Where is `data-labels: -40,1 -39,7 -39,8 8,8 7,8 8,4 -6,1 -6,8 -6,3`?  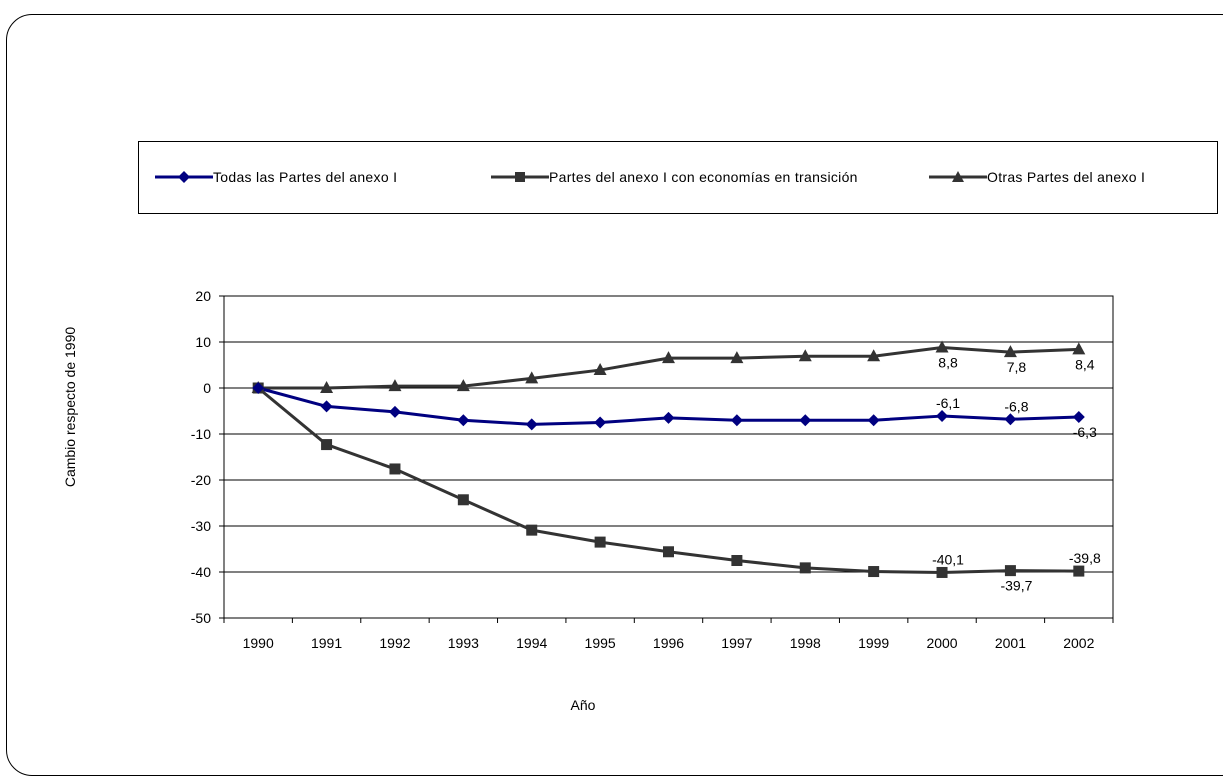 data-labels: -40,1 -39,7 -39,8 8,8 7,8 8,4 -6,1 -6,8 -6,3 is located at coordinates (1016, 474).